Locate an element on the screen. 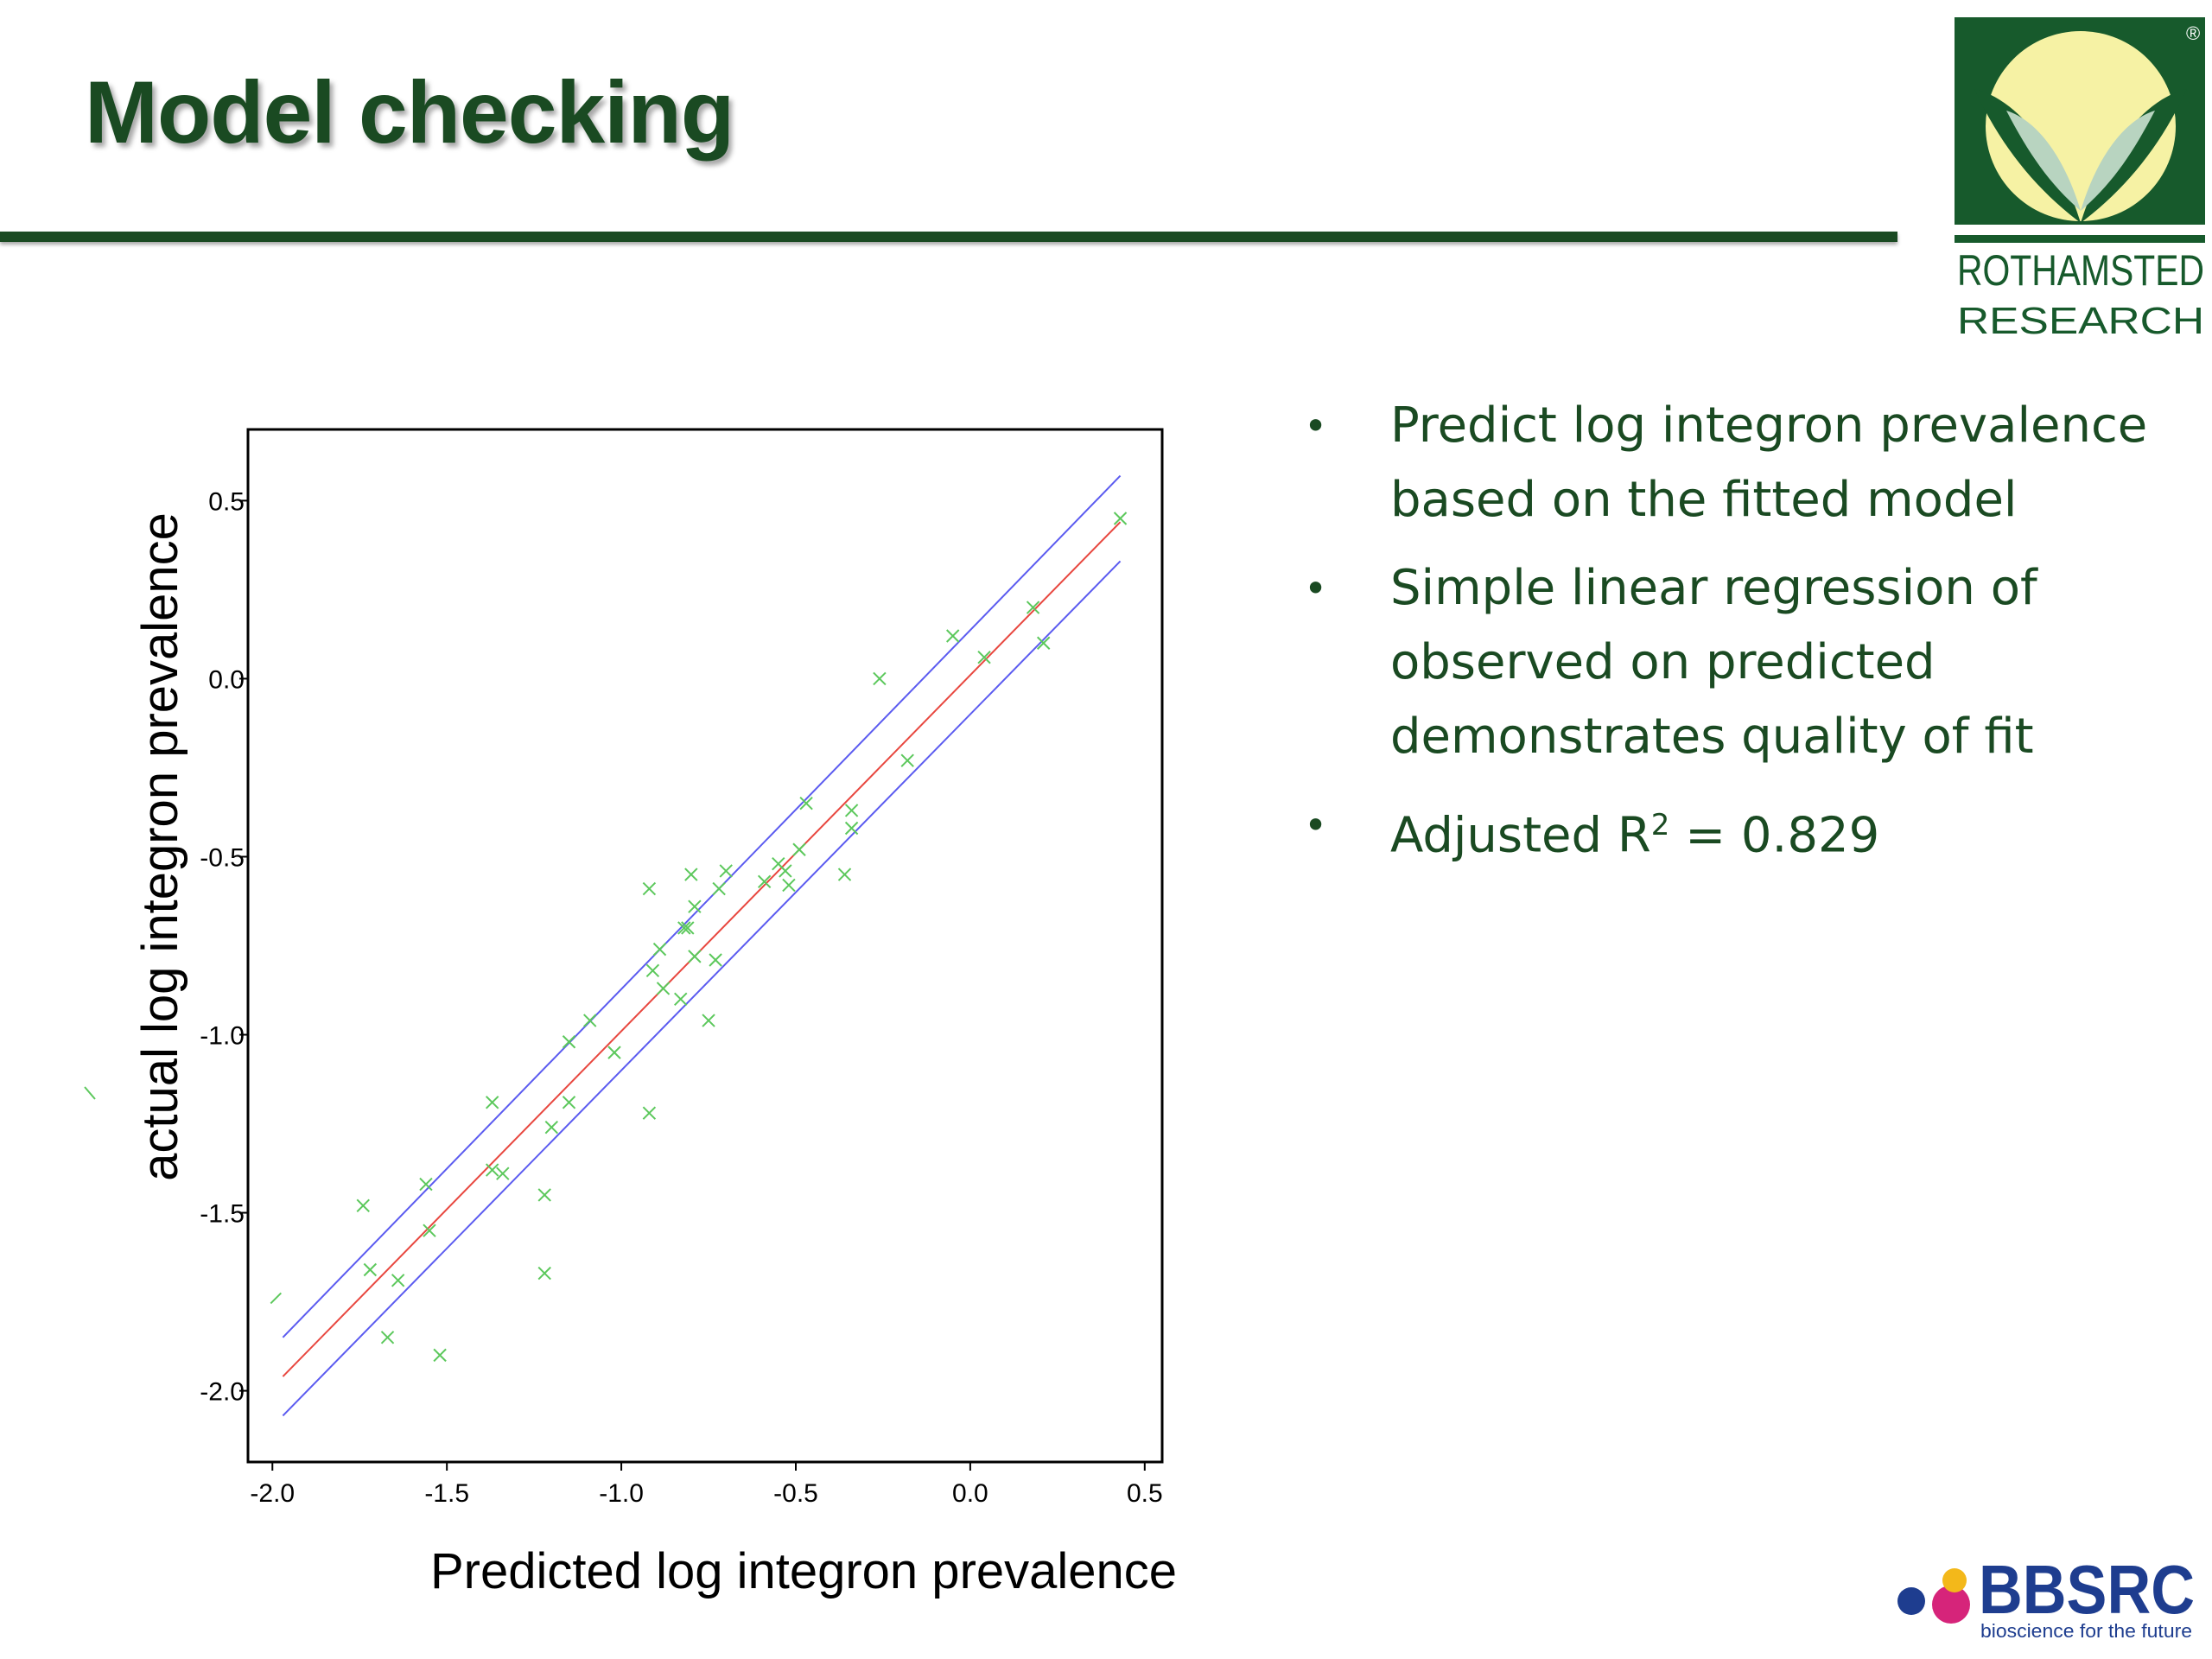  logo-left-leaf-icon is located at coordinates (2027, 156).